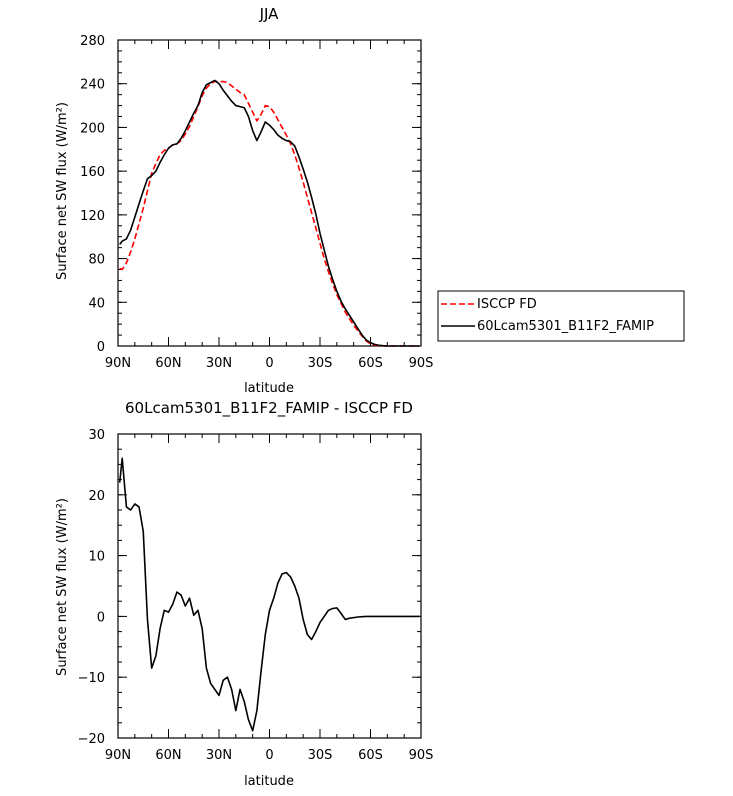 This screenshot has height=796, width=733. Describe the element at coordinates (219, 363) in the screenshot. I see `top-x-tick-label: 30N` at that location.